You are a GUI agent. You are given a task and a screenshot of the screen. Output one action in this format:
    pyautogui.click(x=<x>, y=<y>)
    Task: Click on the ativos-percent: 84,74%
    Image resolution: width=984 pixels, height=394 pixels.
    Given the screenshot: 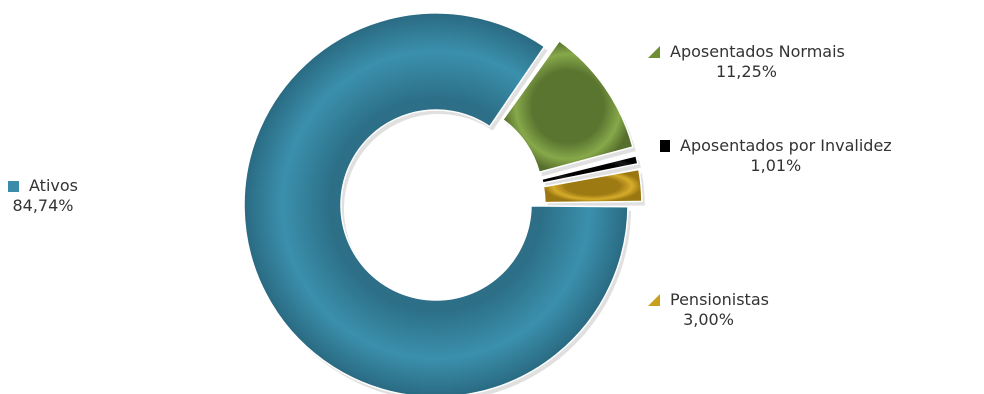 What is the action you would take?
    pyautogui.click(x=43, y=205)
    